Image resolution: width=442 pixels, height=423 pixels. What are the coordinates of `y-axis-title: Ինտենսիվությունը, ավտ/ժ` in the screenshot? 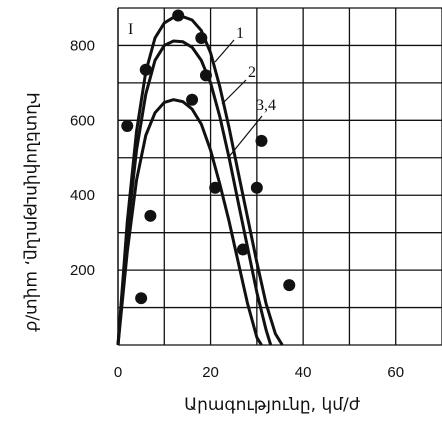 It's located at (32, 212).